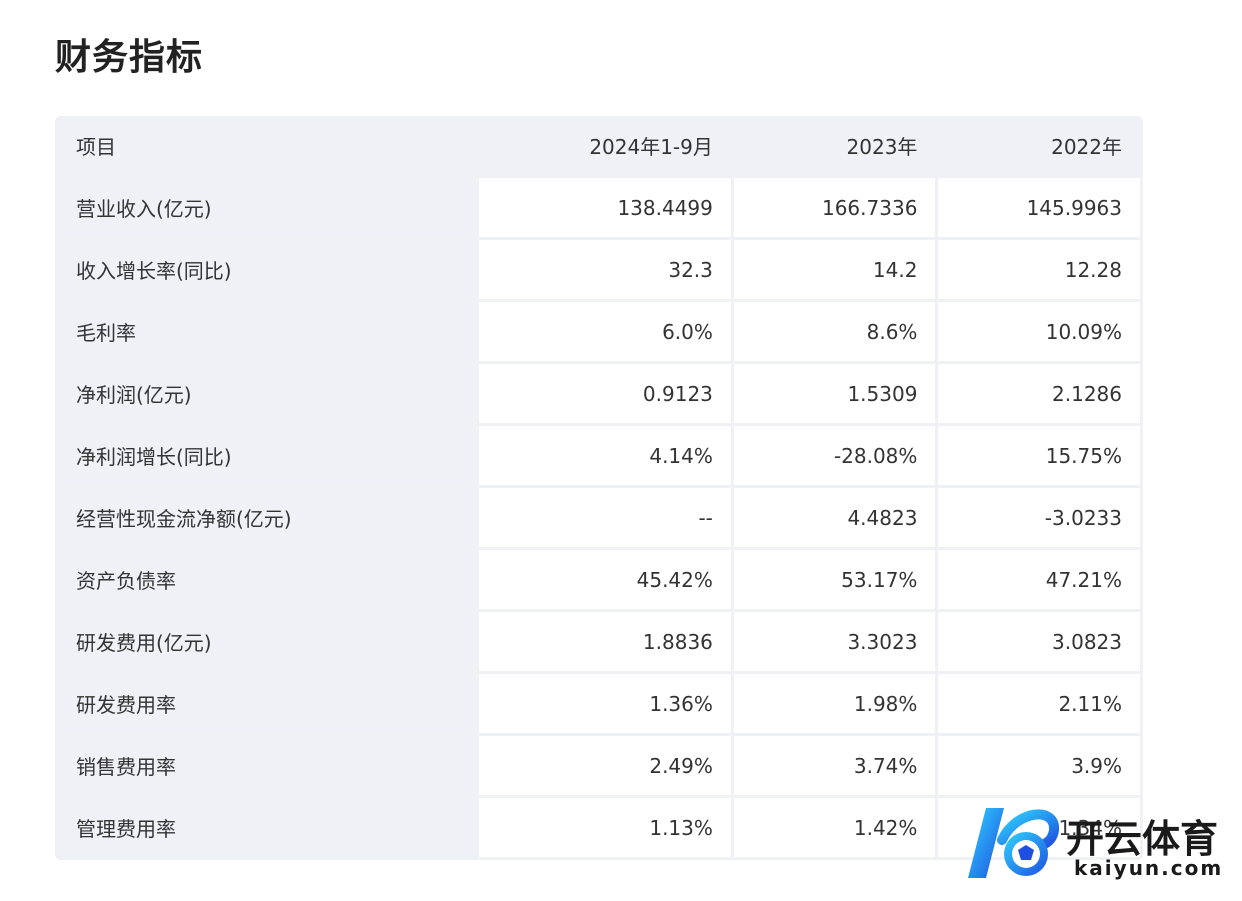 The image size is (1242, 901). I want to click on kaiyun-logo-icon, so click(1013, 843).